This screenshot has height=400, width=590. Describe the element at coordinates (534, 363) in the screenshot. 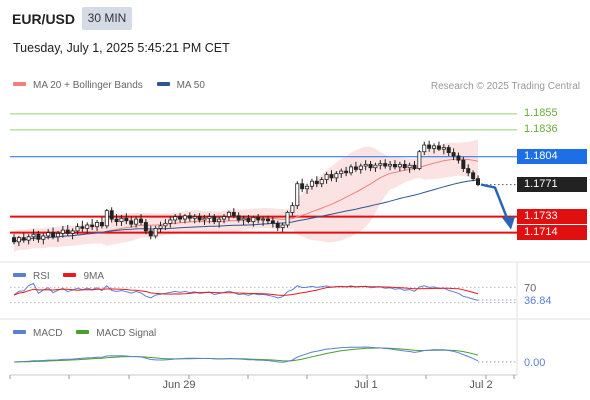

I see `macd-level-label: 0.00` at that location.